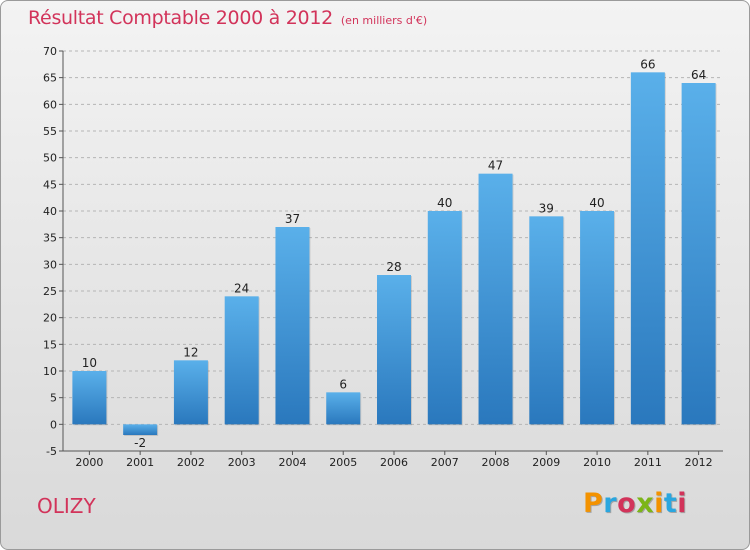  What do you see at coordinates (495, 166) in the screenshot?
I see `bar-value-label: 47` at bounding box center [495, 166].